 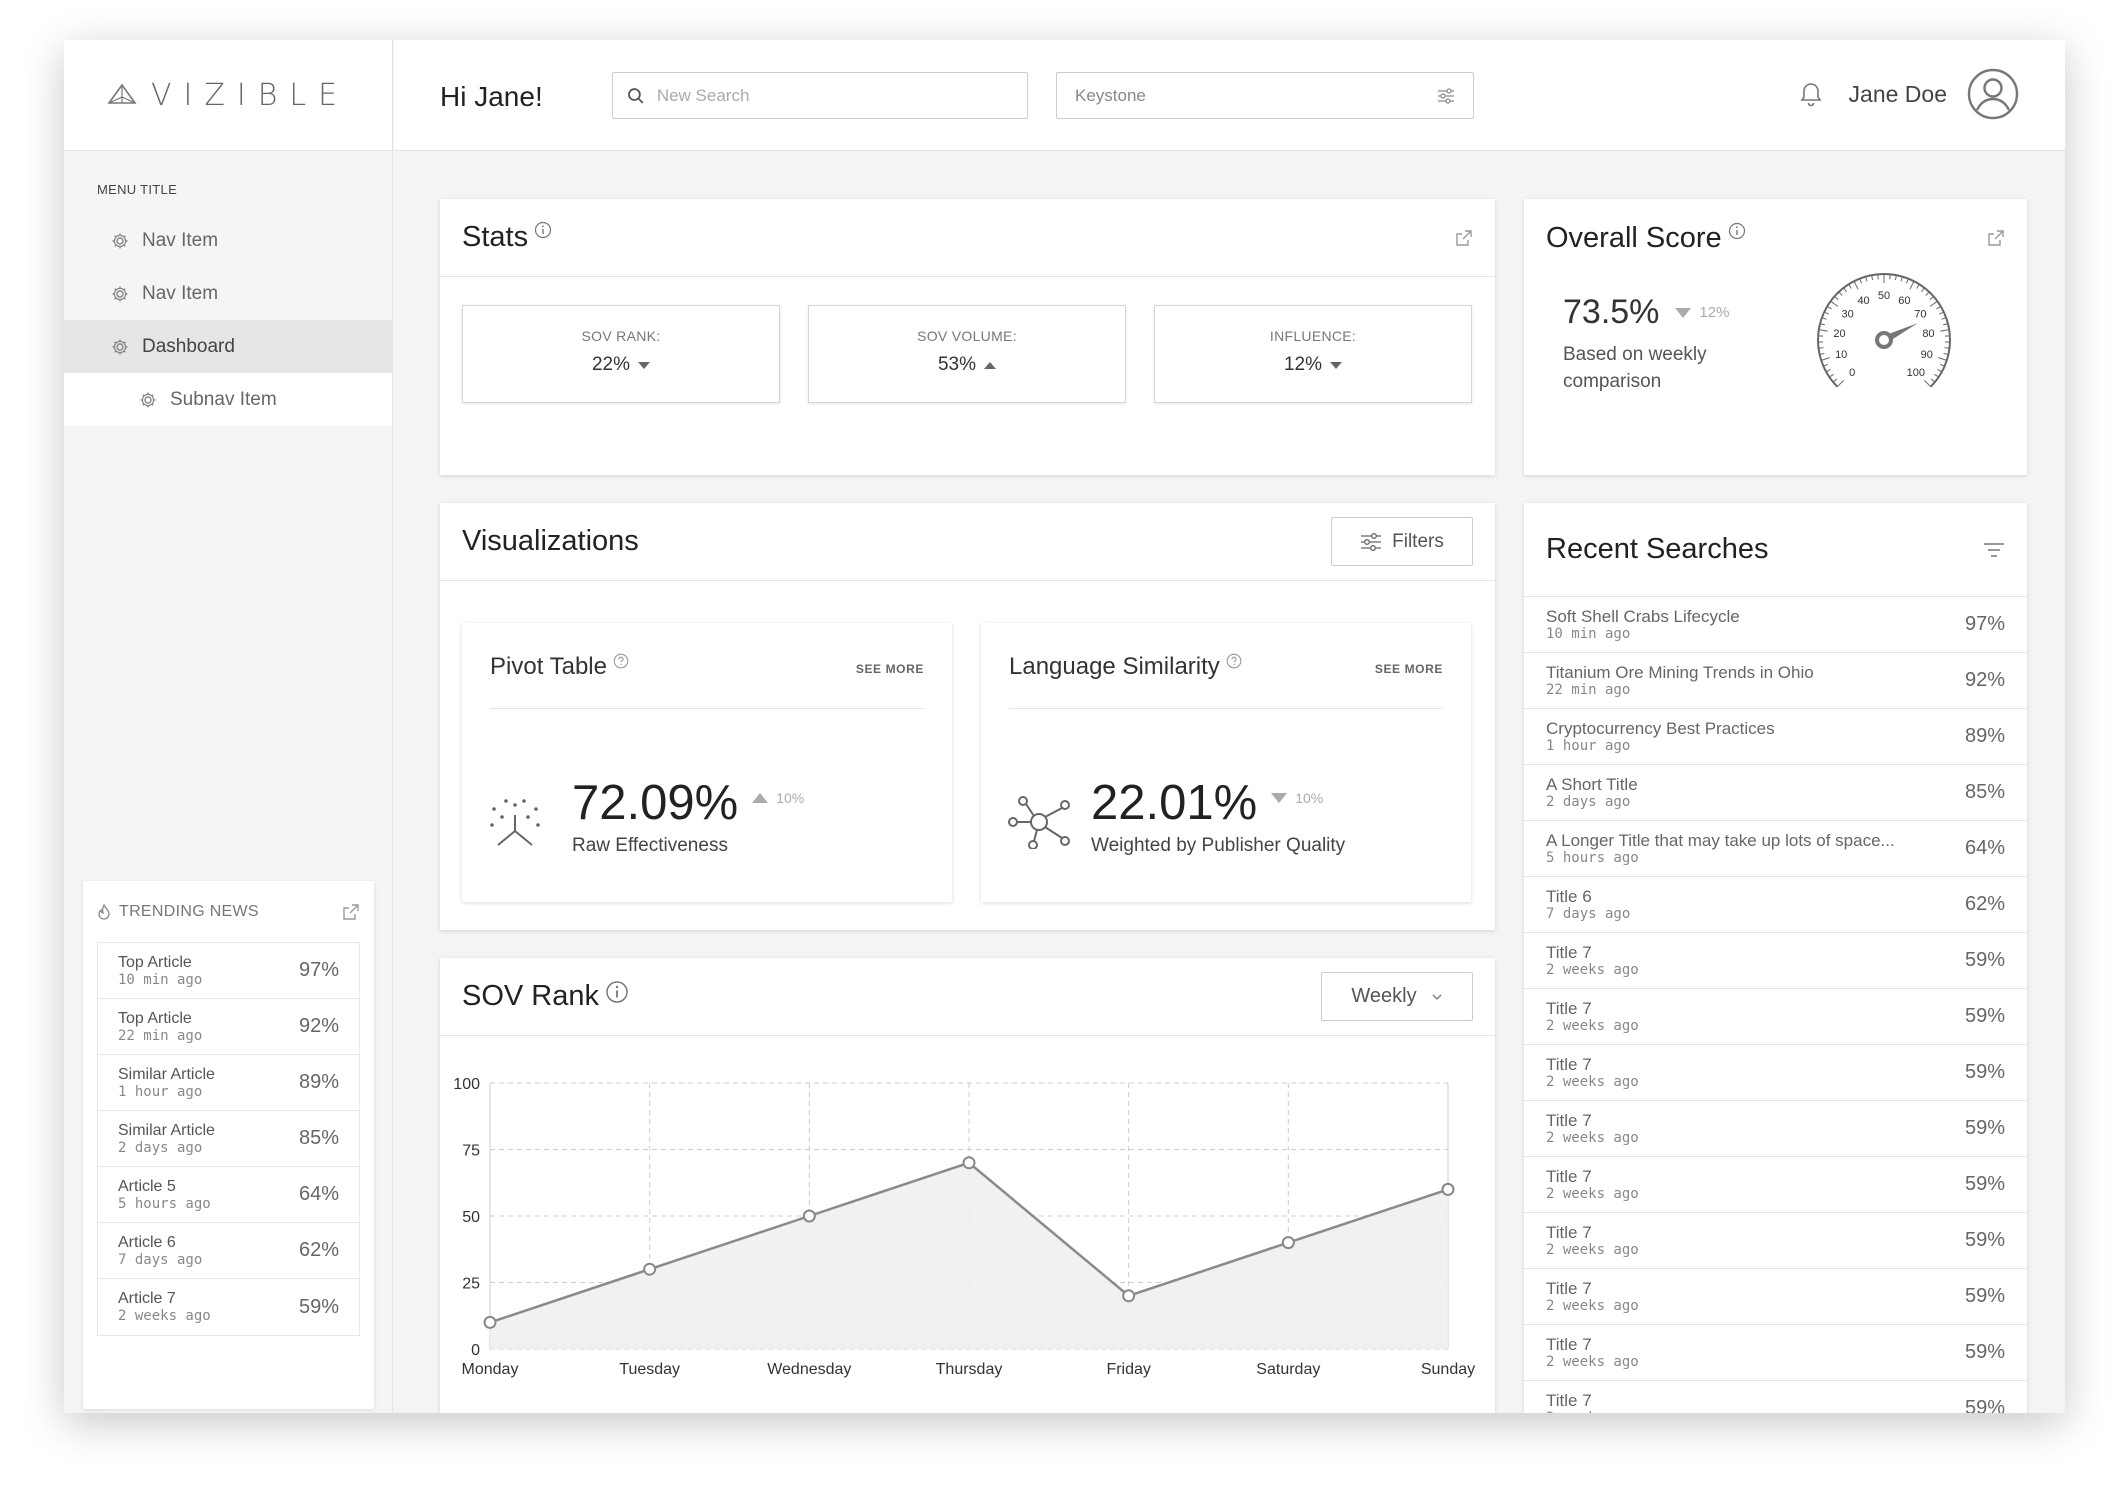 I want to click on period-select: Weekly, so click(x=1397, y=996).